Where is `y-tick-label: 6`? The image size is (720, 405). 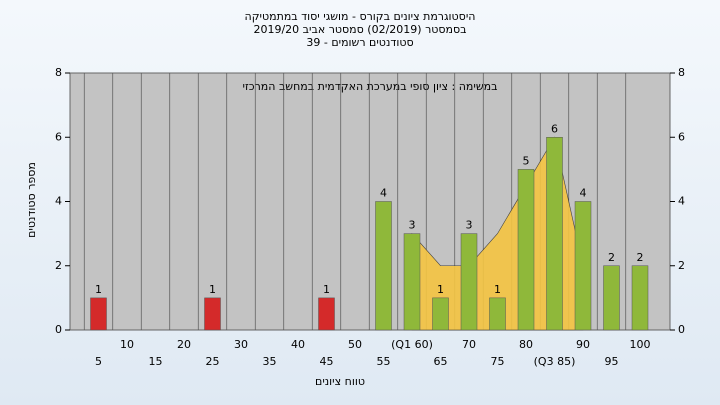 y-tick-label: 6 is located at coordinates (58, 136).